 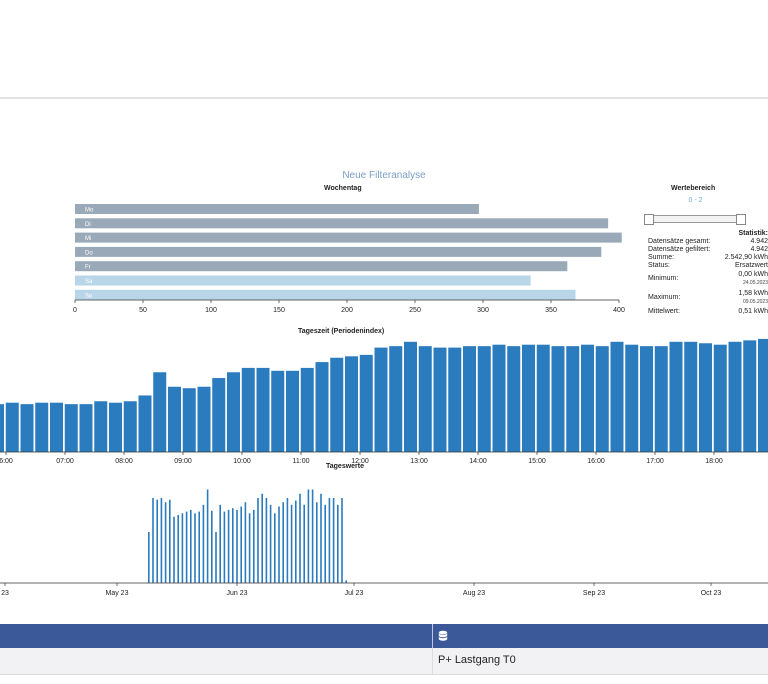 What do you see at coordinates (349, 259) in the screenshot?
I see `weekday-chart: Mo Di Mi Do Fr Sa So 0 50 100 150 200 250 300 350 400` at bounding box center [349, 259].